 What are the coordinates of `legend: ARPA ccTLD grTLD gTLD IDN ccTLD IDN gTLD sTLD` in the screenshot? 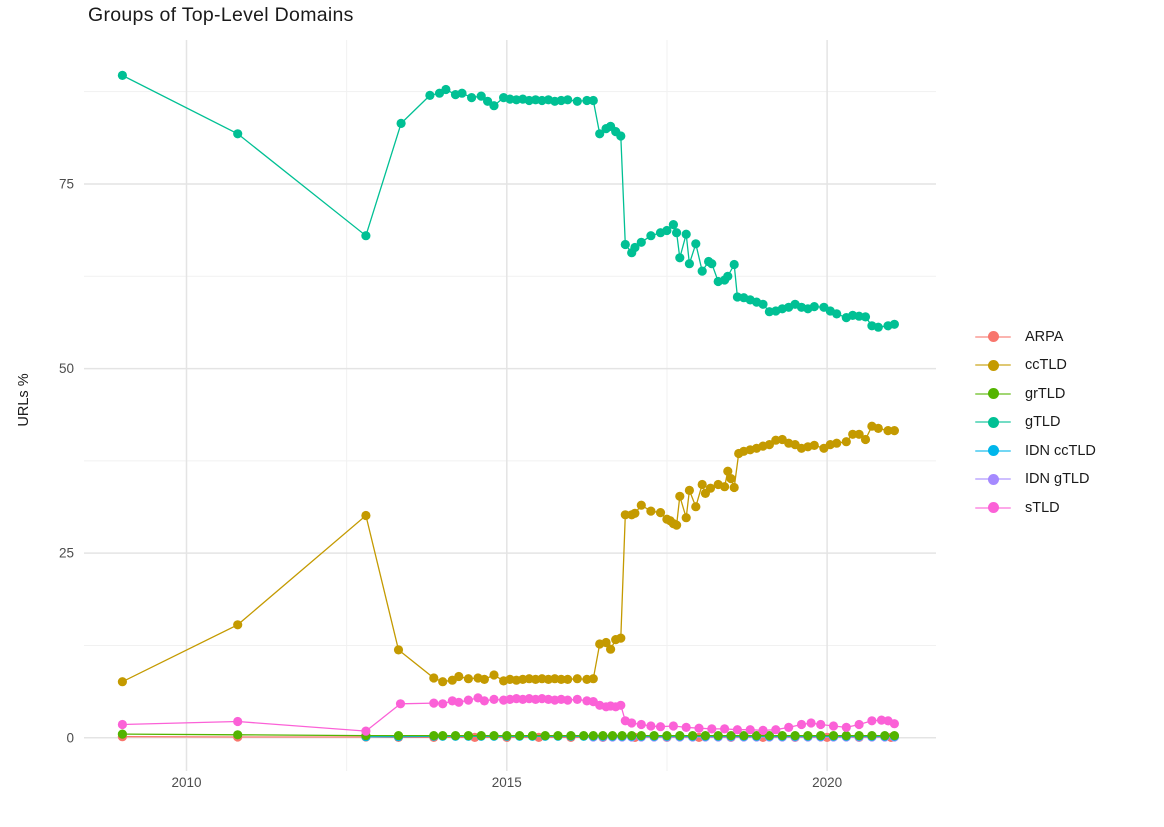 It's located at (1035, 422).